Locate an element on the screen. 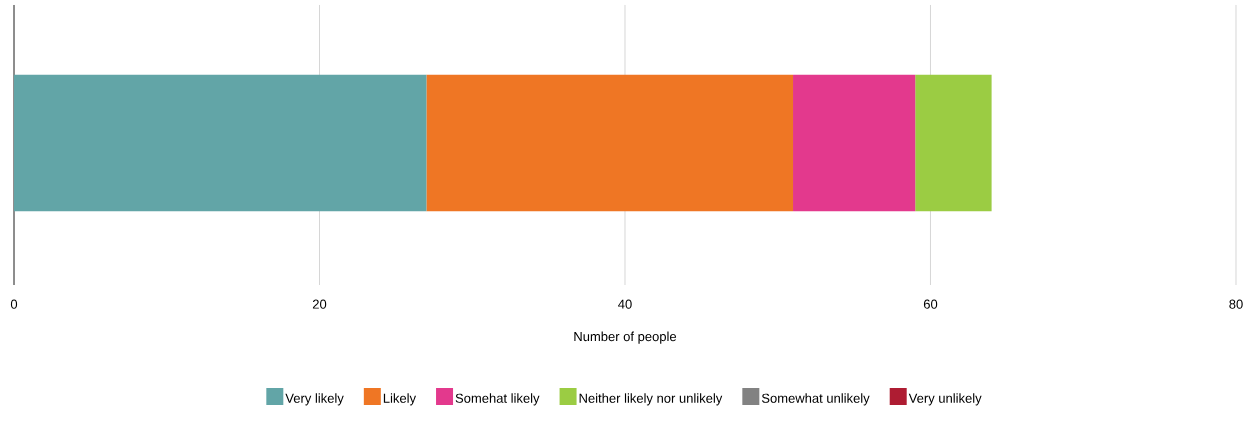  x-tick-label: 0 is located at coordinates (14, 304).